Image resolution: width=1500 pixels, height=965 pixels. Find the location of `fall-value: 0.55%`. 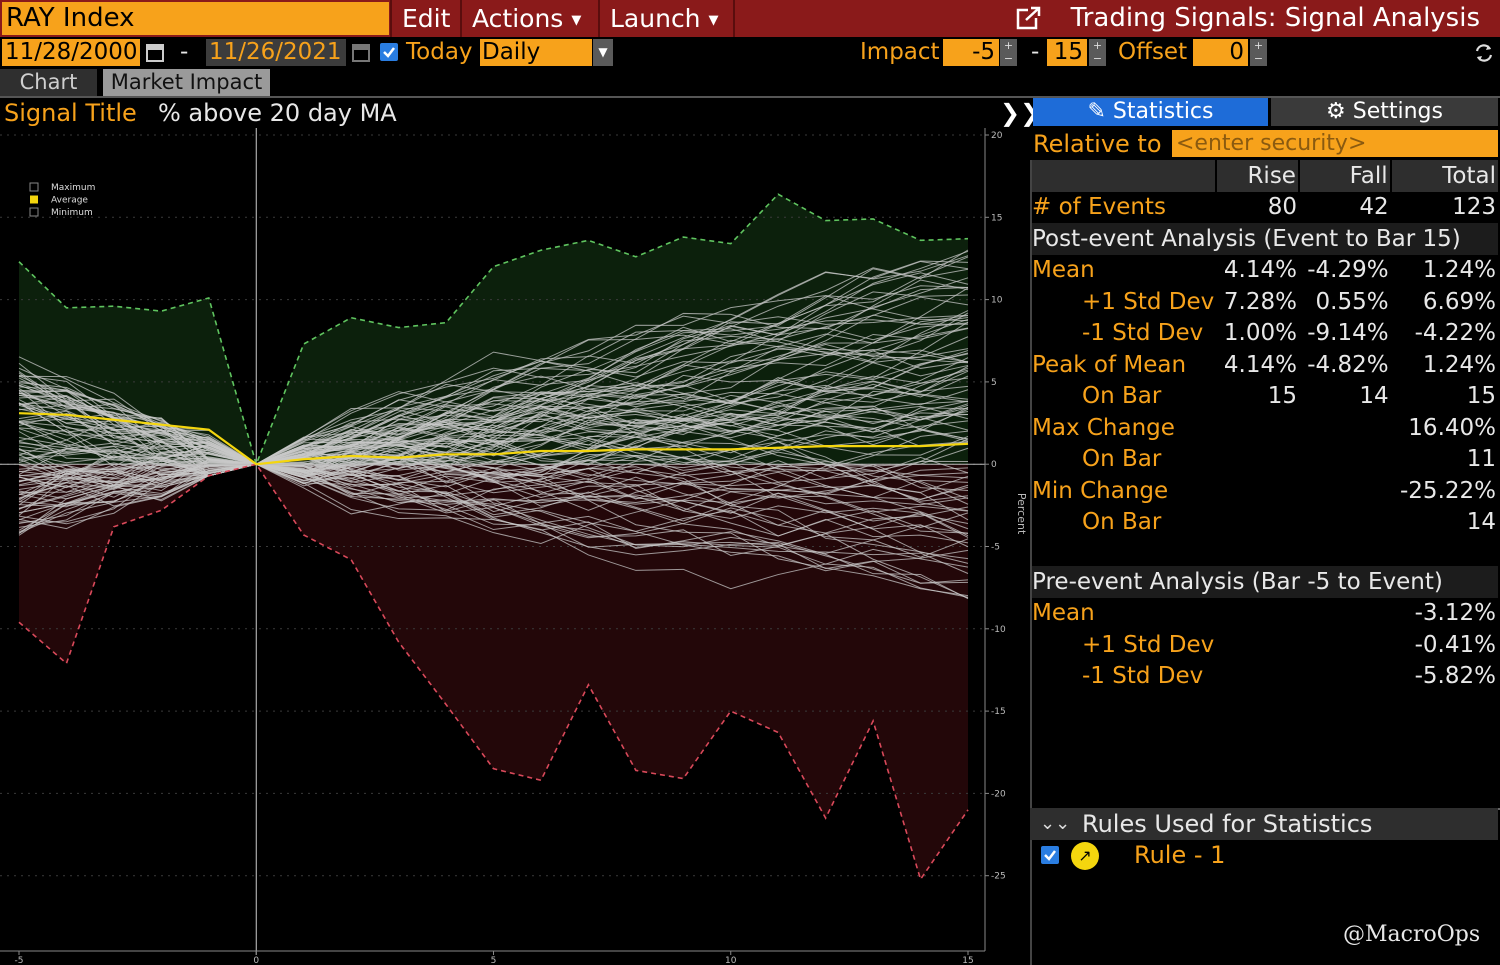

fall-value: 0.55% is located at coordinates (1352, 301).